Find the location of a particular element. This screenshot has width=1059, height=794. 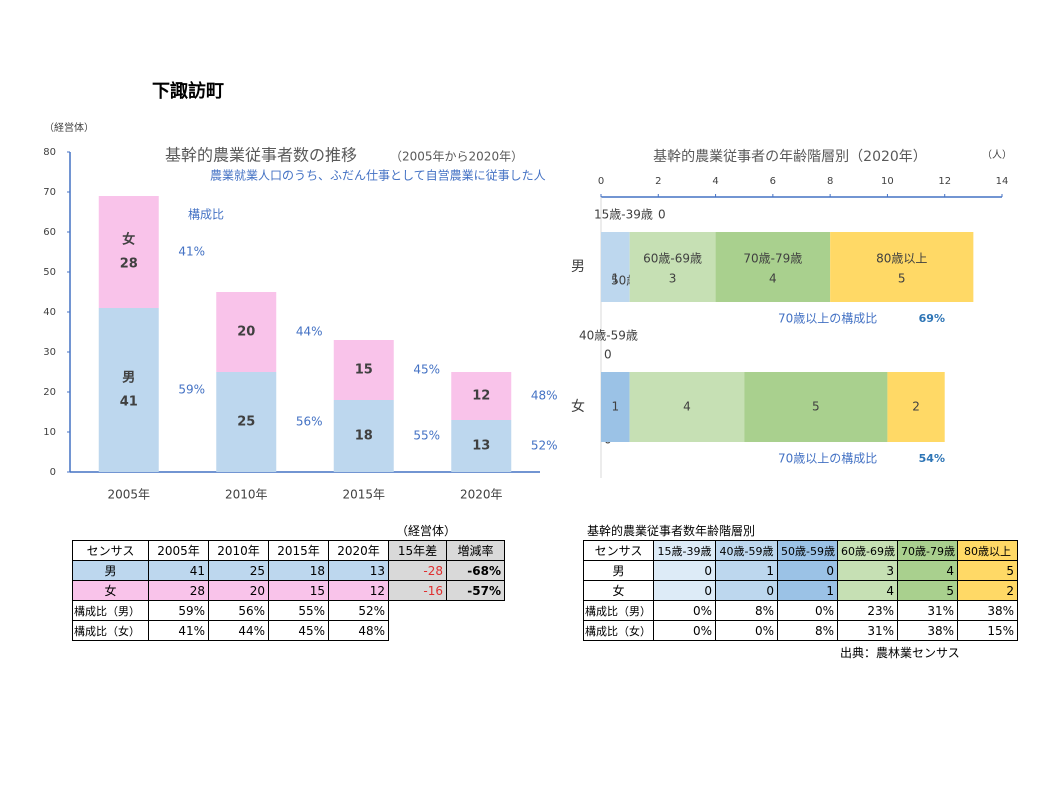

share-label: 41% is located at coordinates (191, 252).